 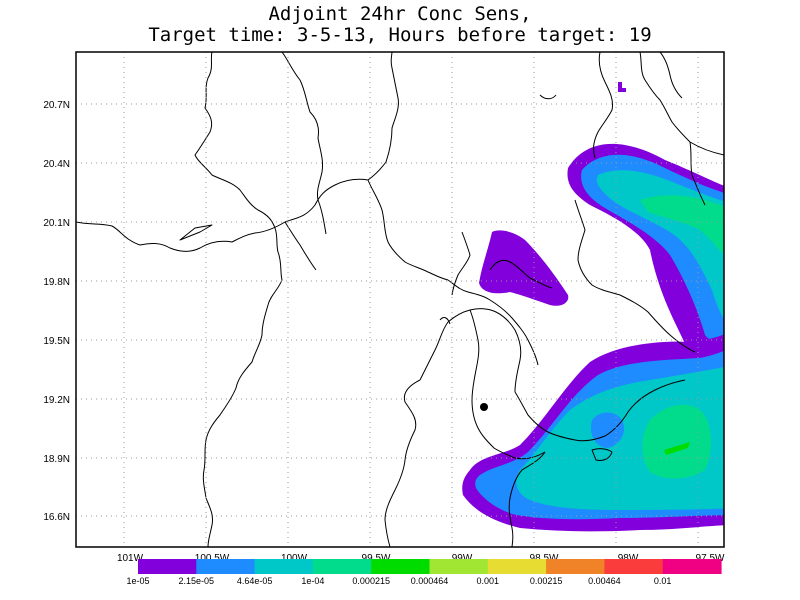 I want to click on color-bar-label: 0.01, so click(x=663, y=581).